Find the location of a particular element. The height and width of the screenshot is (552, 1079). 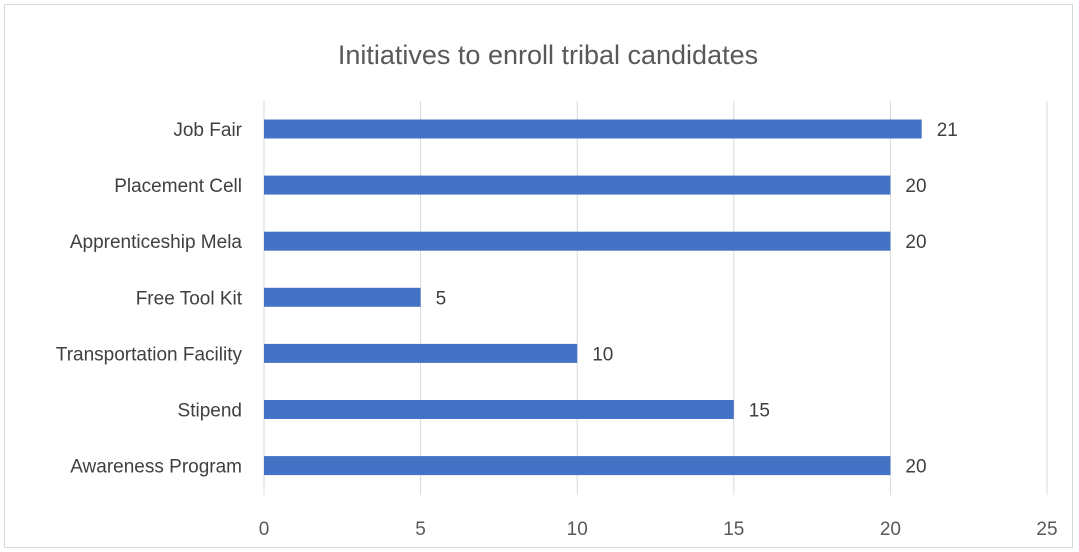

chart-title: Initiatives to enroll tribal candidates is located at coordinates (548, 55).